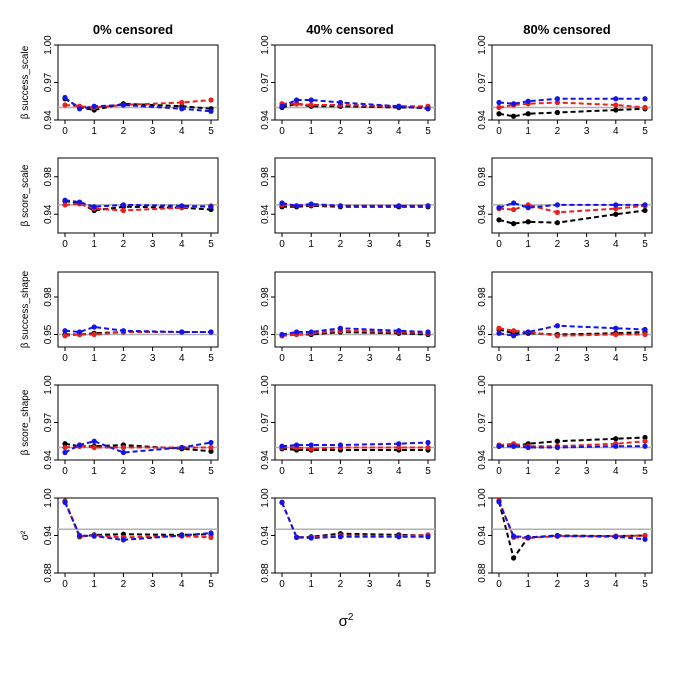 The height and width of the screenshot is (700, 700). I want to click on panel-r5-c3: 0.88 0.94 1.00 0 1 2 3 4 5, so click(565, 539).